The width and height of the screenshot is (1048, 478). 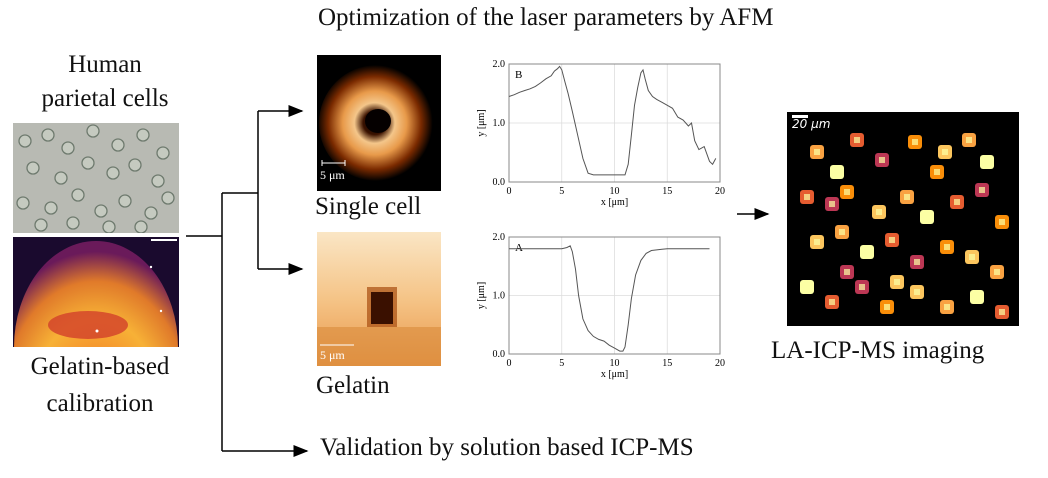 I want to click on cells-microscopy-image, so click(x=96, y=178).